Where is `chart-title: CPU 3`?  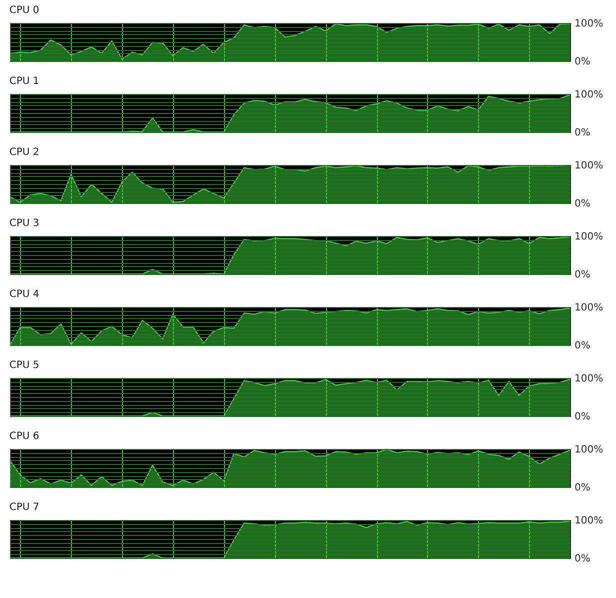
chart-title: CPU 3 is located at coordinates (24, 223).